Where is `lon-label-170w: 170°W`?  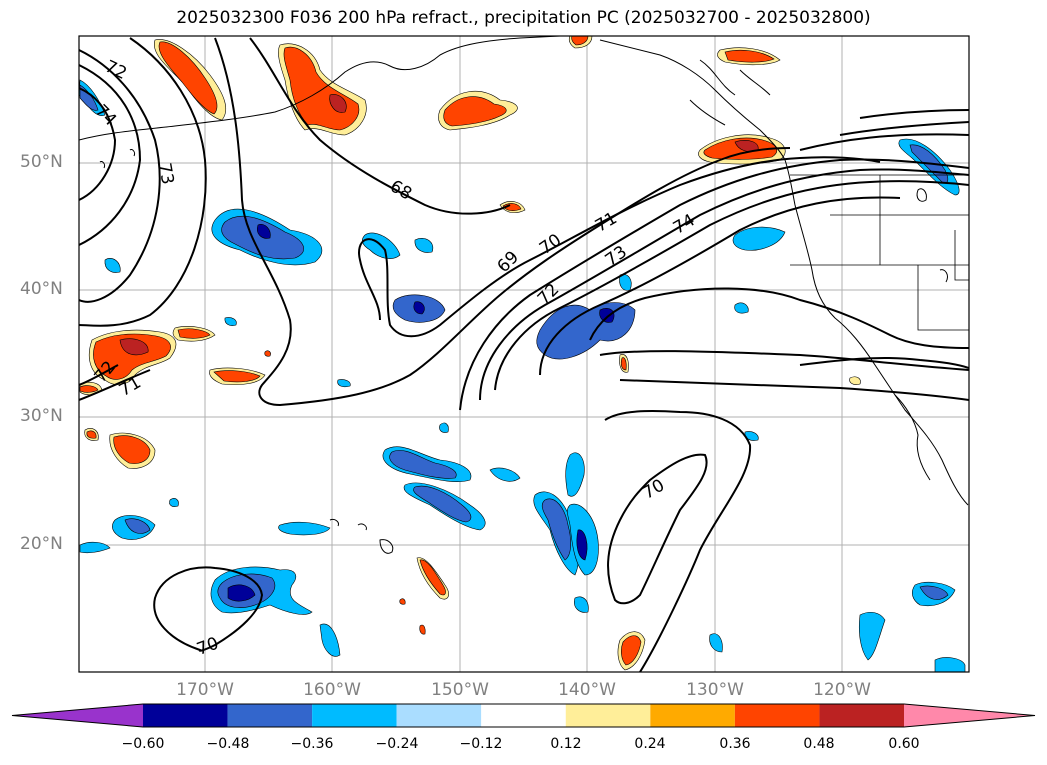 lon-label-170w: 170°W is located at coordinates (205, 690).